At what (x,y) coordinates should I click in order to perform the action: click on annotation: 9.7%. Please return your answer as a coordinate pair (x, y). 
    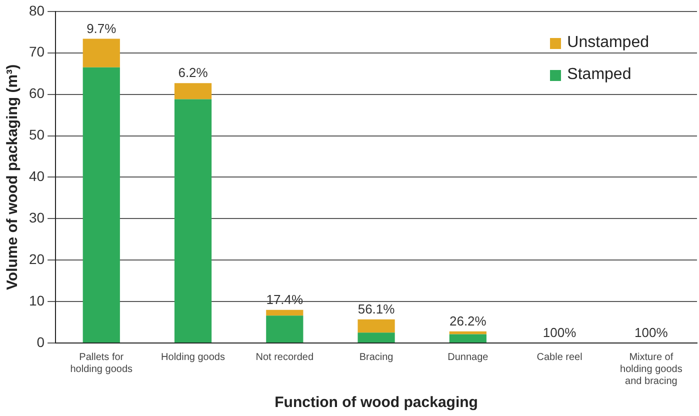
    Looking at the image, I should click on (101, 28).